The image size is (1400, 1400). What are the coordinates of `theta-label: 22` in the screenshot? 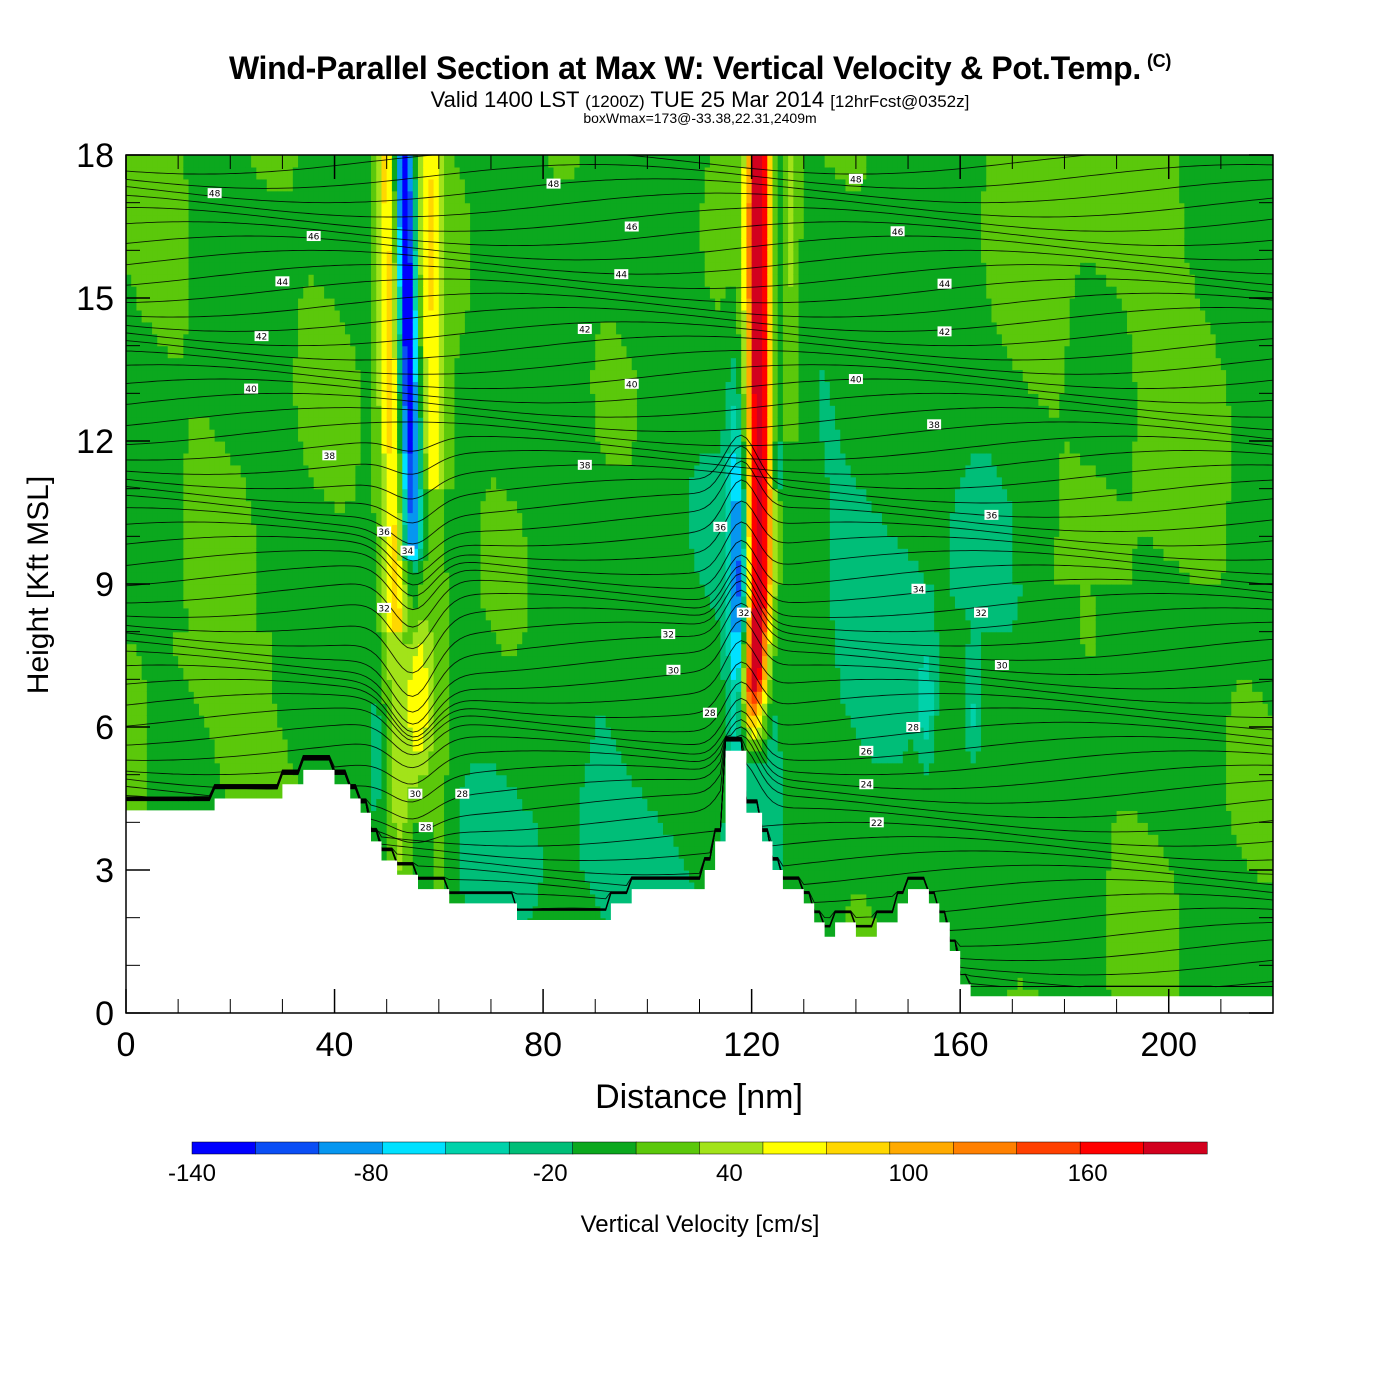 It's located at (876, 823).